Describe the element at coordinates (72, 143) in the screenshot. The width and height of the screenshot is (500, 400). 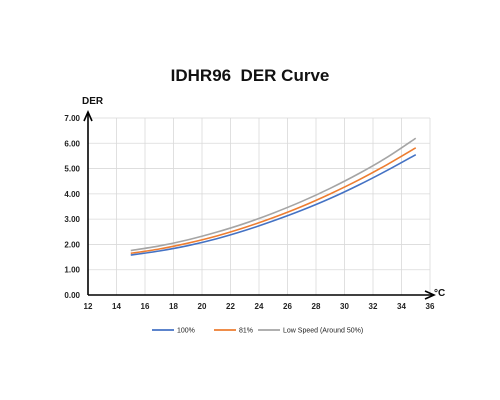
I see `y-tick-label: 6.00` at that location.